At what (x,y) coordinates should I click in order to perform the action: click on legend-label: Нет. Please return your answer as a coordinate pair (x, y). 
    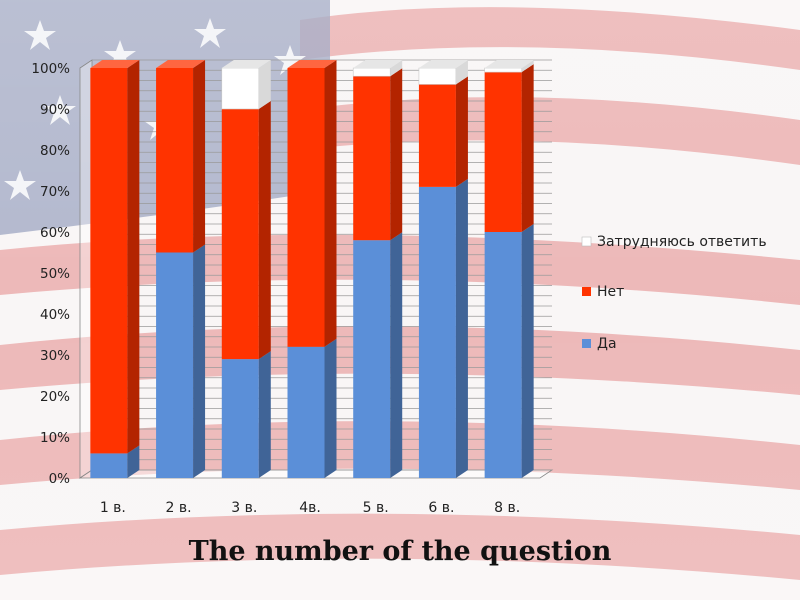
    Looking at the image, I should click on (610, 292).